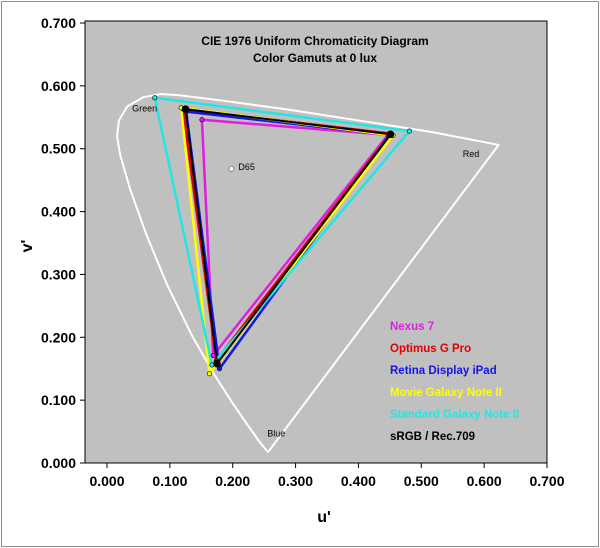 The width and height of the screenshot is (600, 548). I want to click on legend-entry-5: sRGB / Rec.709, so click(432, 437).